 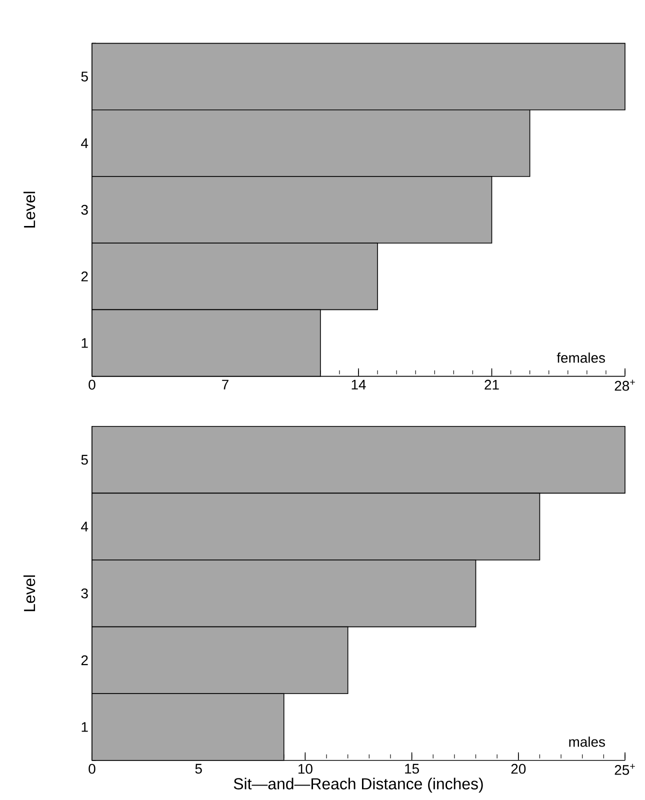 I want to click on x-axis-title: Sit—and—Reach Distance (inches), so click(x=358, y=785).